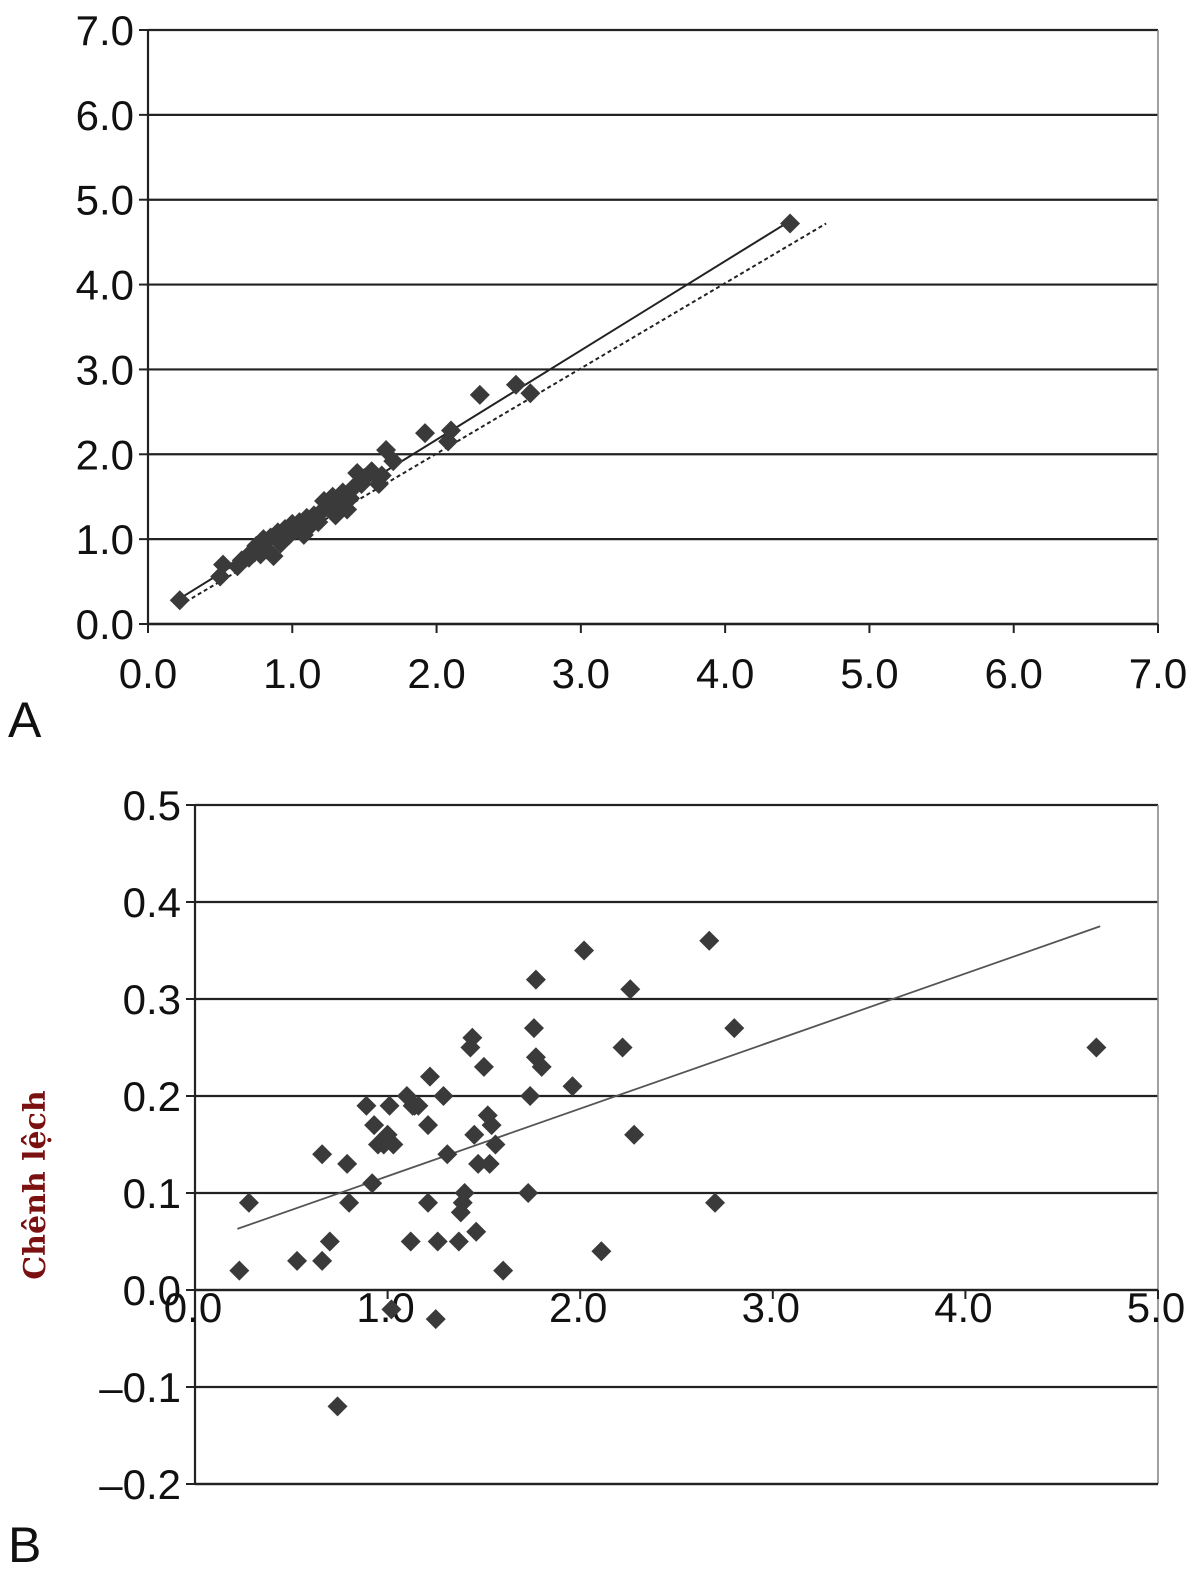  What do you see at coordinates (152, 1290) in the screenshot?
I see `b-y-tick-label: 0.0` at bounding box center [152, 1290].